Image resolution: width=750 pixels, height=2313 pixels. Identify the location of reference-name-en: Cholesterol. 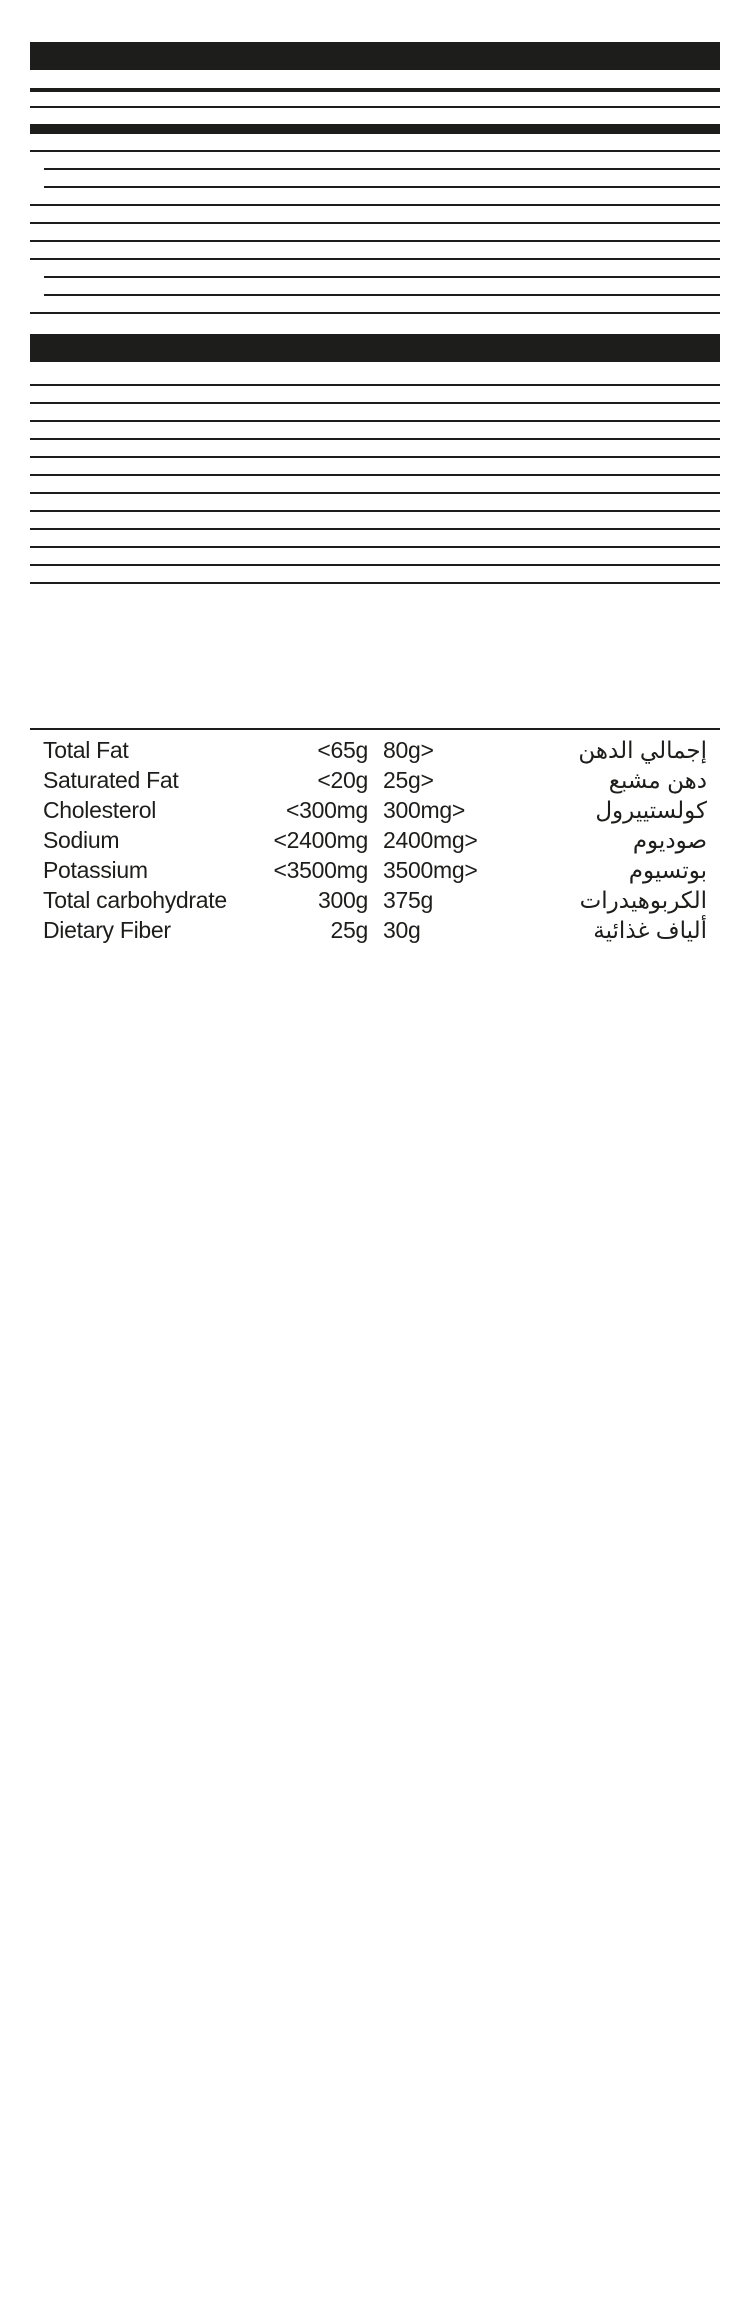
(100, 810).